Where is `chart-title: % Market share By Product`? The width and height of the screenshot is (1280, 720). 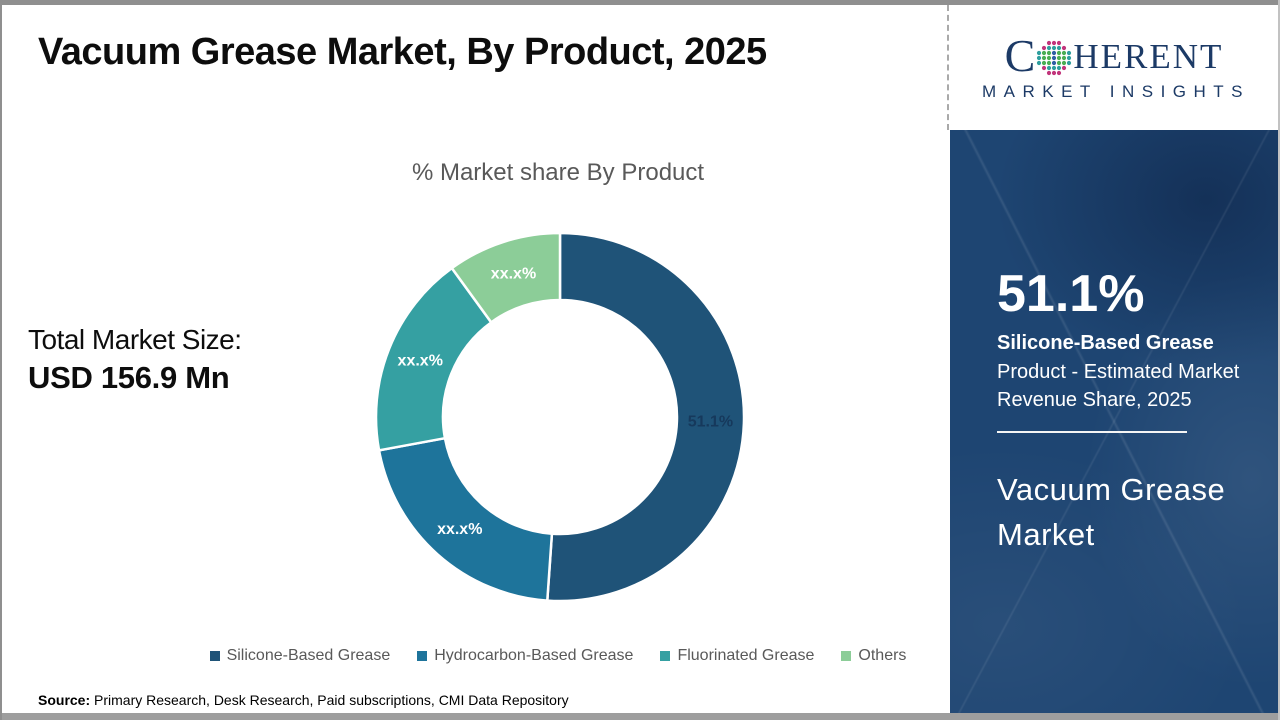 chart-title: % Market share By Product is located at coordinates (558, 172).